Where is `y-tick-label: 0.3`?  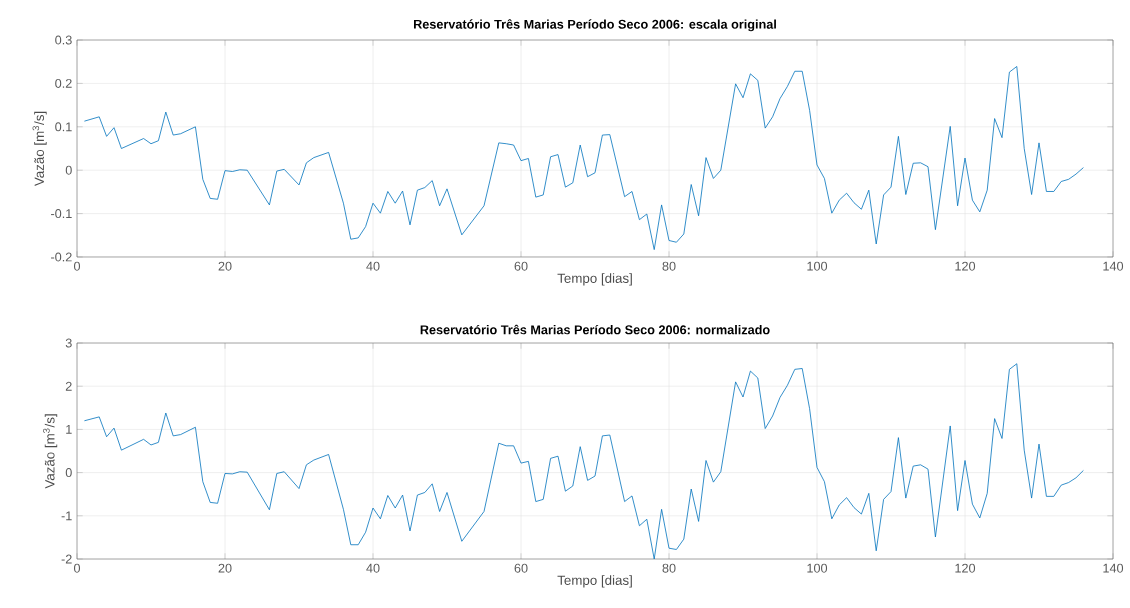 y-tick-label: 0.3 is located at coordinates (63, 40).